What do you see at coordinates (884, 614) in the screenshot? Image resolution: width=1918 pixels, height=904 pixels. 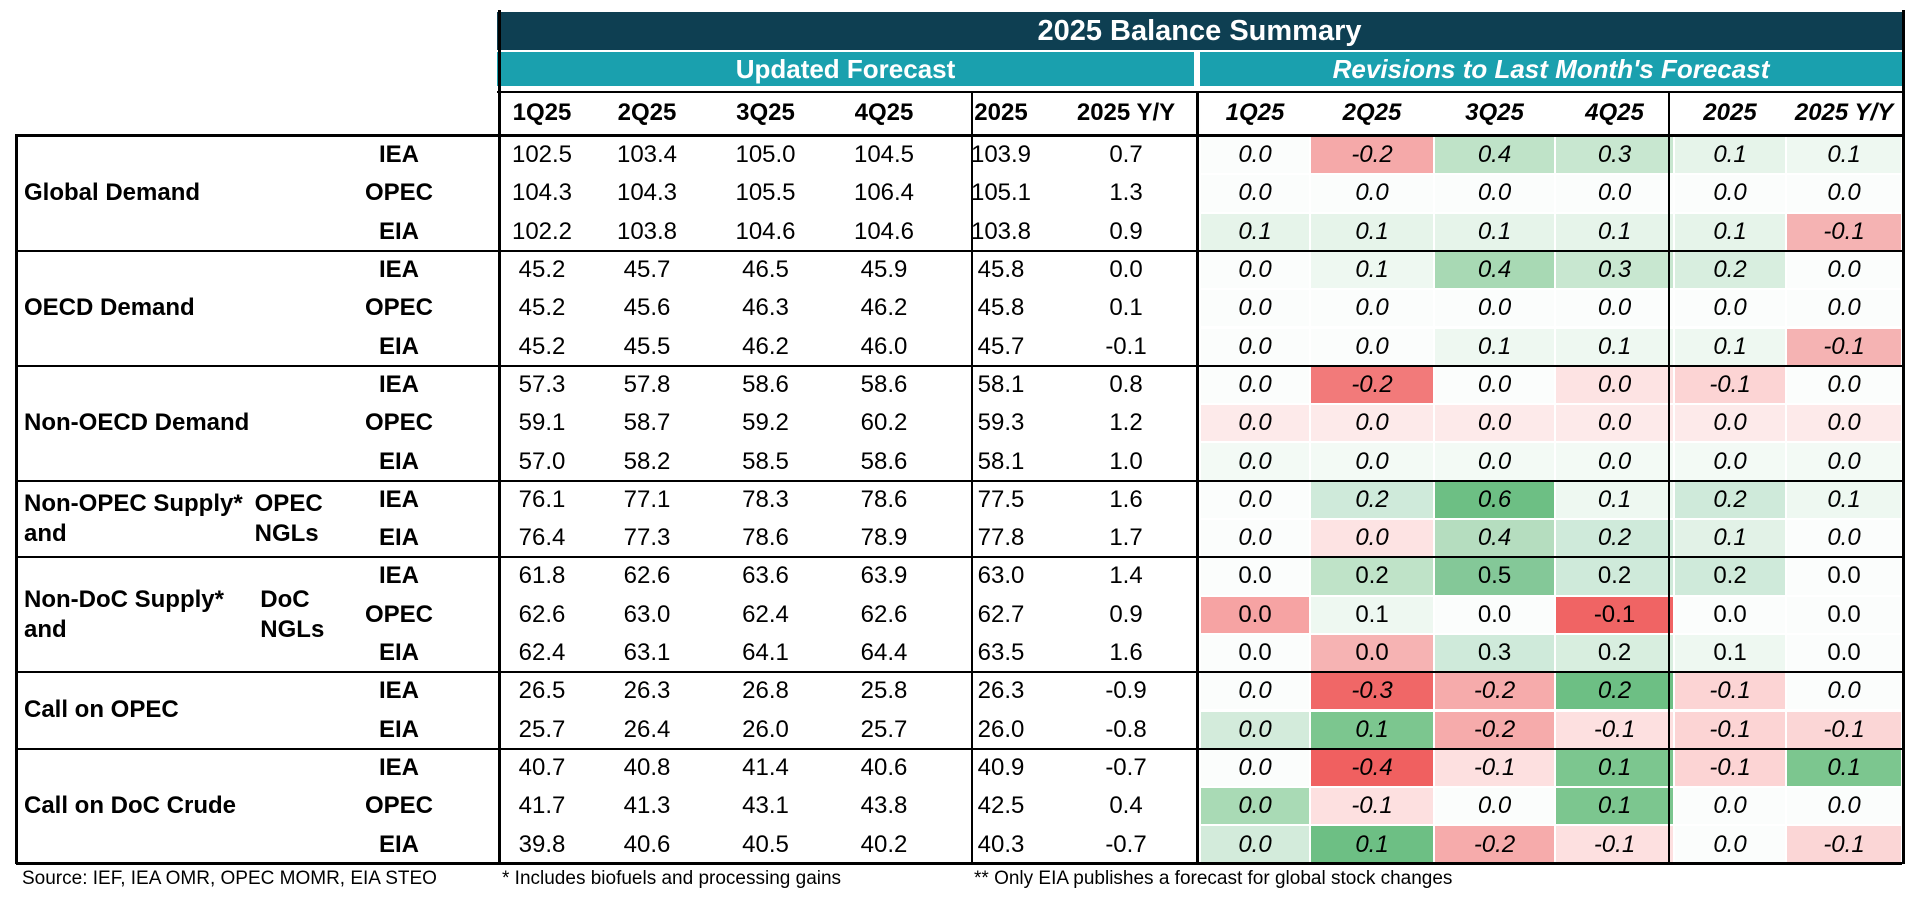 I see `value-cell: 62.6` at bounding box center [884, 614].